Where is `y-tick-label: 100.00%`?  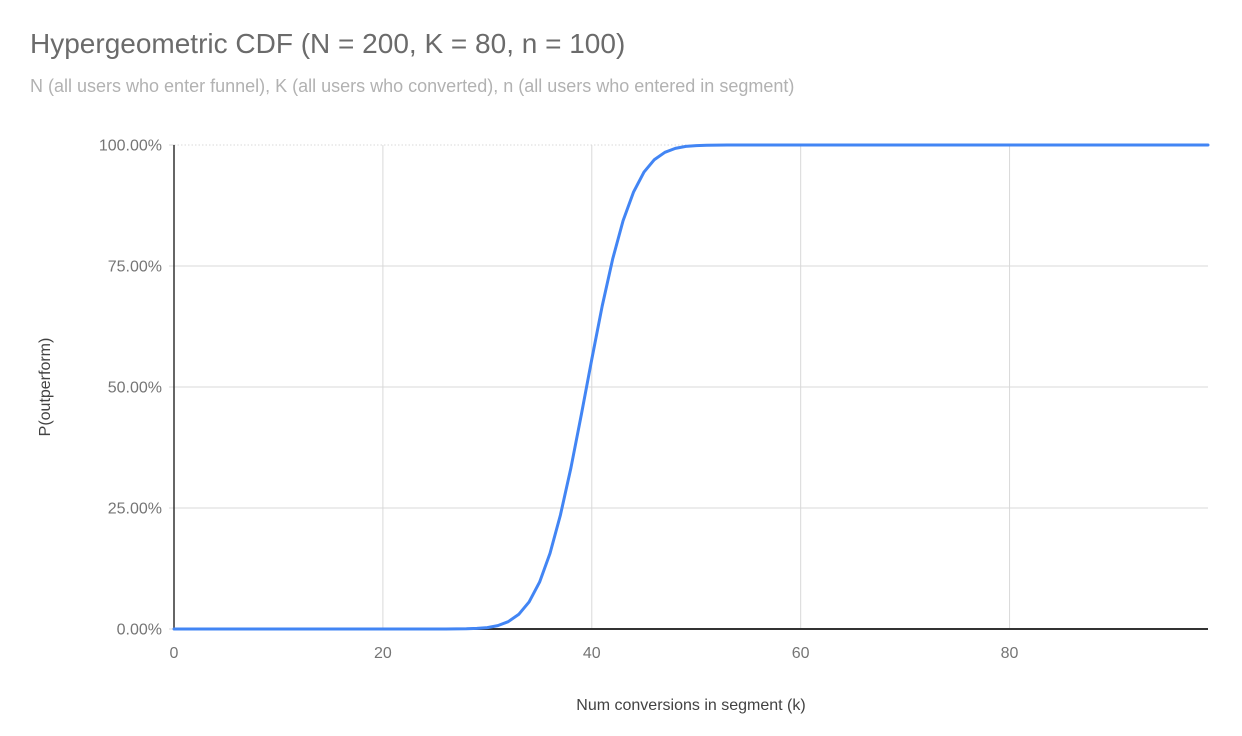 y-tick-label: 100.00% is located at coordinates (130, 146).